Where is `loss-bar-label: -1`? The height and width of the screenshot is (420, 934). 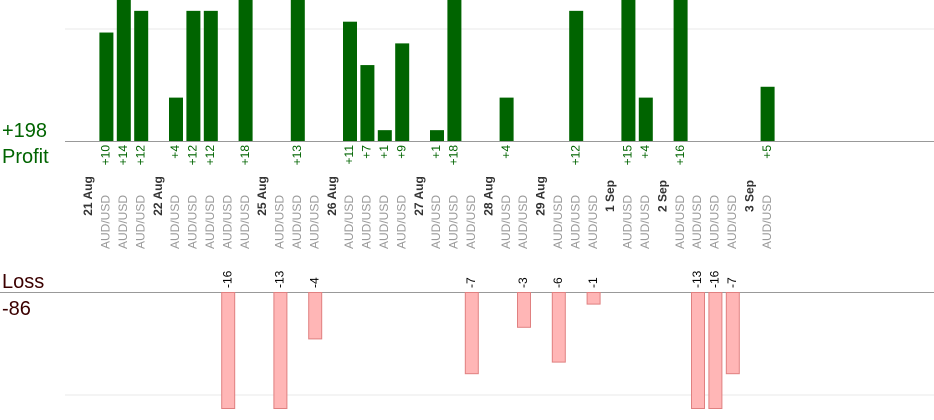 loss-bar-label: -1 is located at coordinates (593, 282).